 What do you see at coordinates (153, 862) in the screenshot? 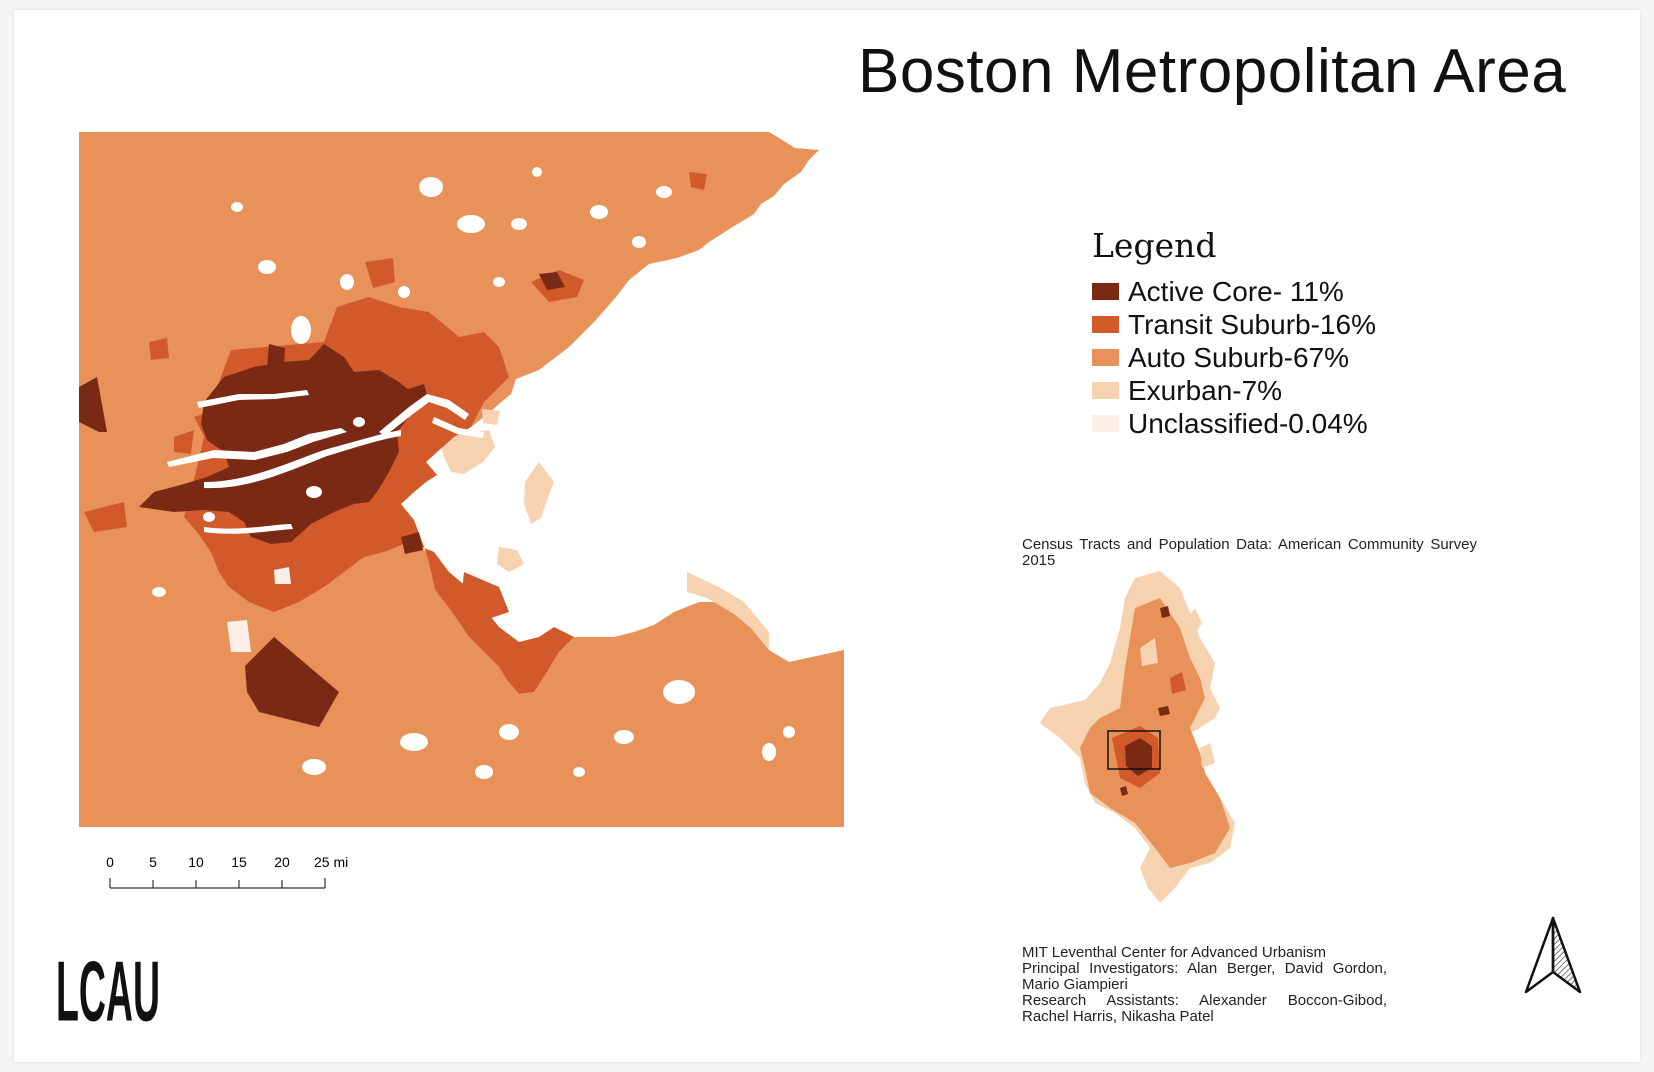
I see `scale-tick-label: 5` at bounding box center [153, 862].